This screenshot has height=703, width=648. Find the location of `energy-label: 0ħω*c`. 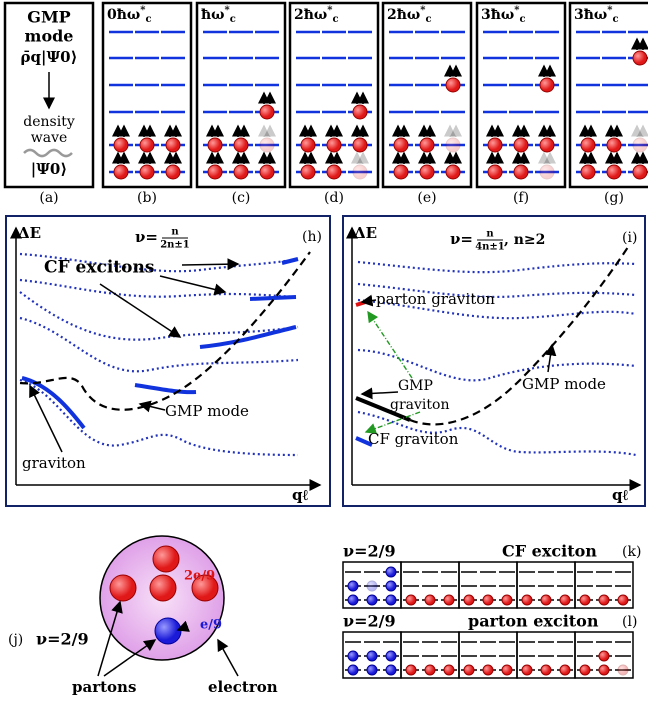

energy-label: 0ħω*c is located at coordinates (129, 15).